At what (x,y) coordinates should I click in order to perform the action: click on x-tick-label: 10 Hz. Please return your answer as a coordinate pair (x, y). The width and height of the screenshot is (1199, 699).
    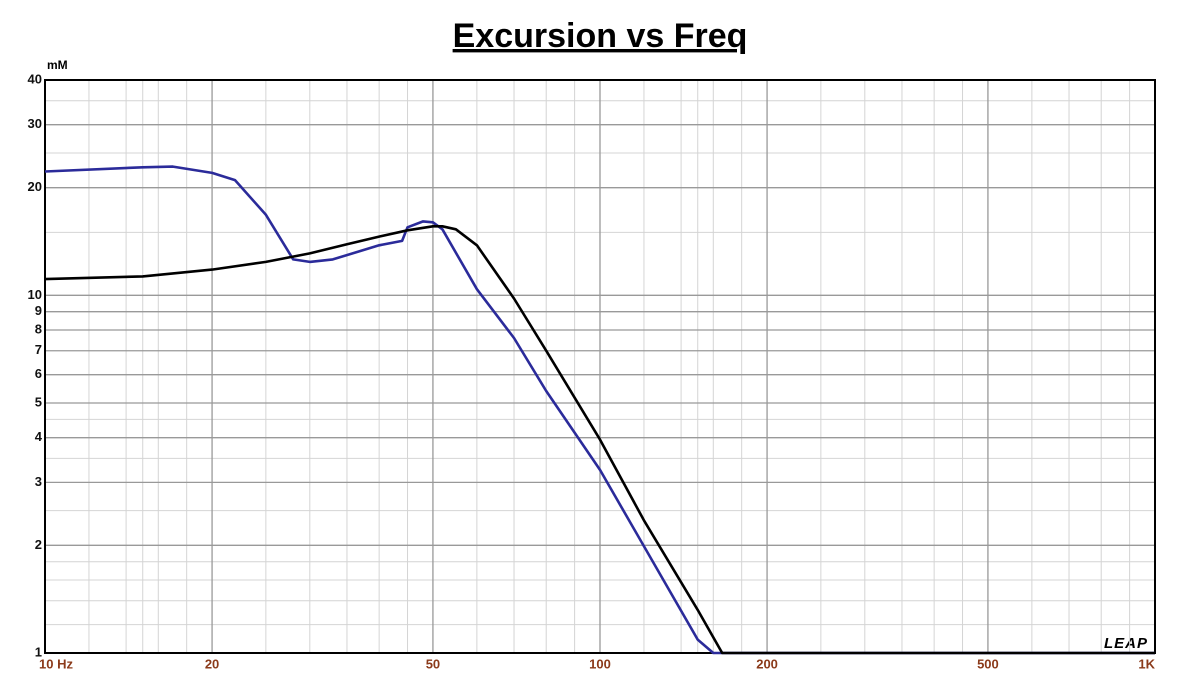
    Looking at the image, I should click on (56, 663).